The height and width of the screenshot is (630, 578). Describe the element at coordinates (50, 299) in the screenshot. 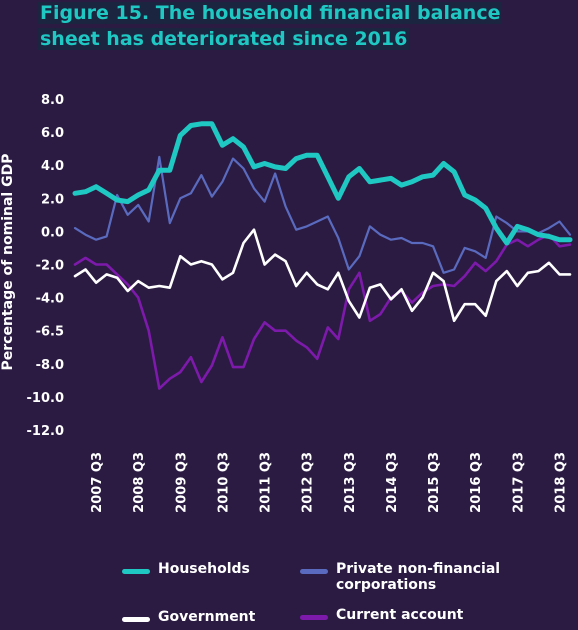

I see `y-tick-label: -4.0` at that location.